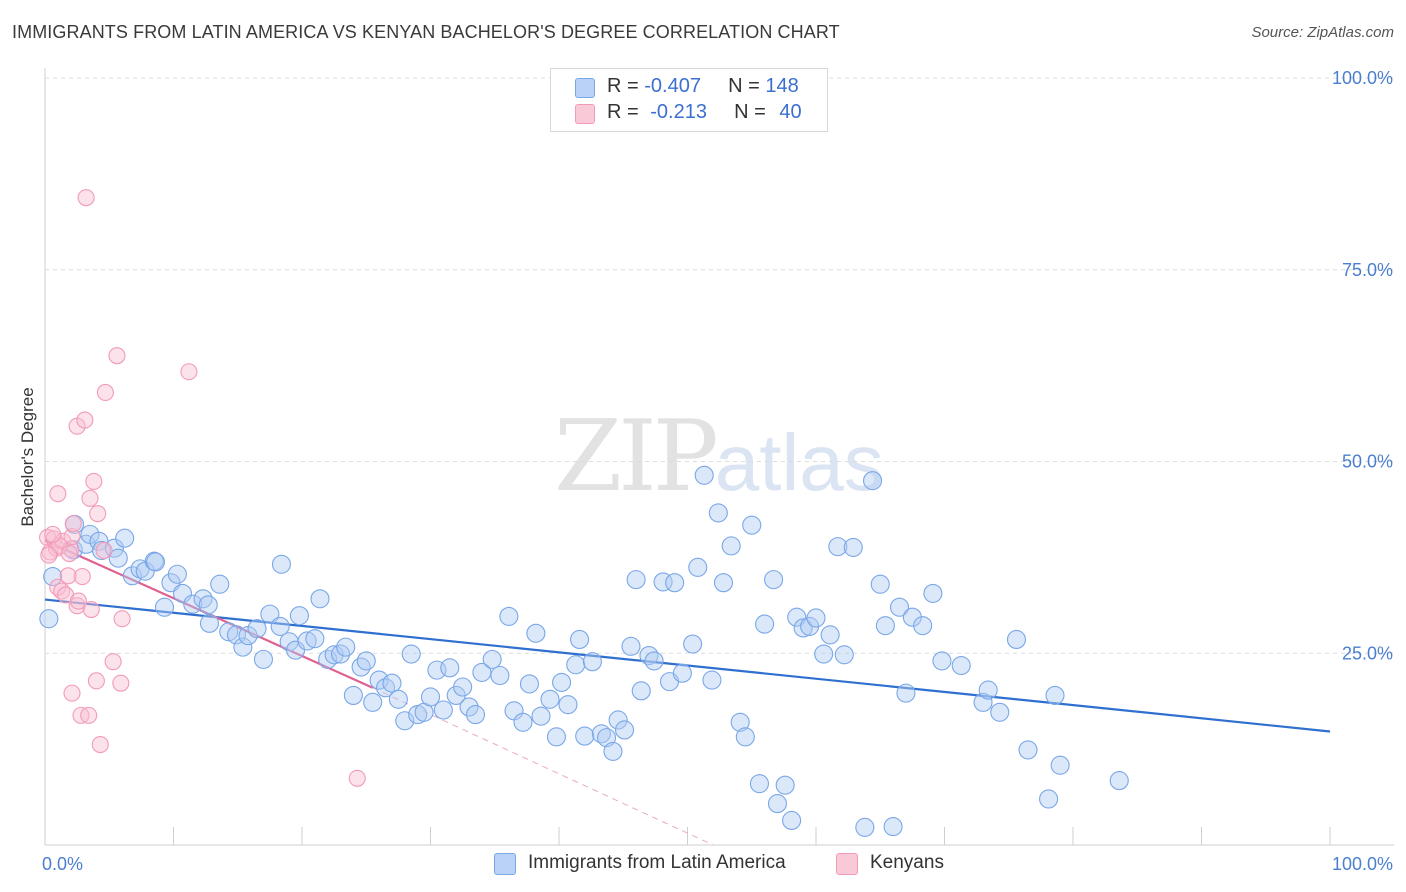  What do you see at coordinates (1362, 78) in the screenshot?
I see `y-tick-label: 100.0%` at bounding box center [1362, 78].